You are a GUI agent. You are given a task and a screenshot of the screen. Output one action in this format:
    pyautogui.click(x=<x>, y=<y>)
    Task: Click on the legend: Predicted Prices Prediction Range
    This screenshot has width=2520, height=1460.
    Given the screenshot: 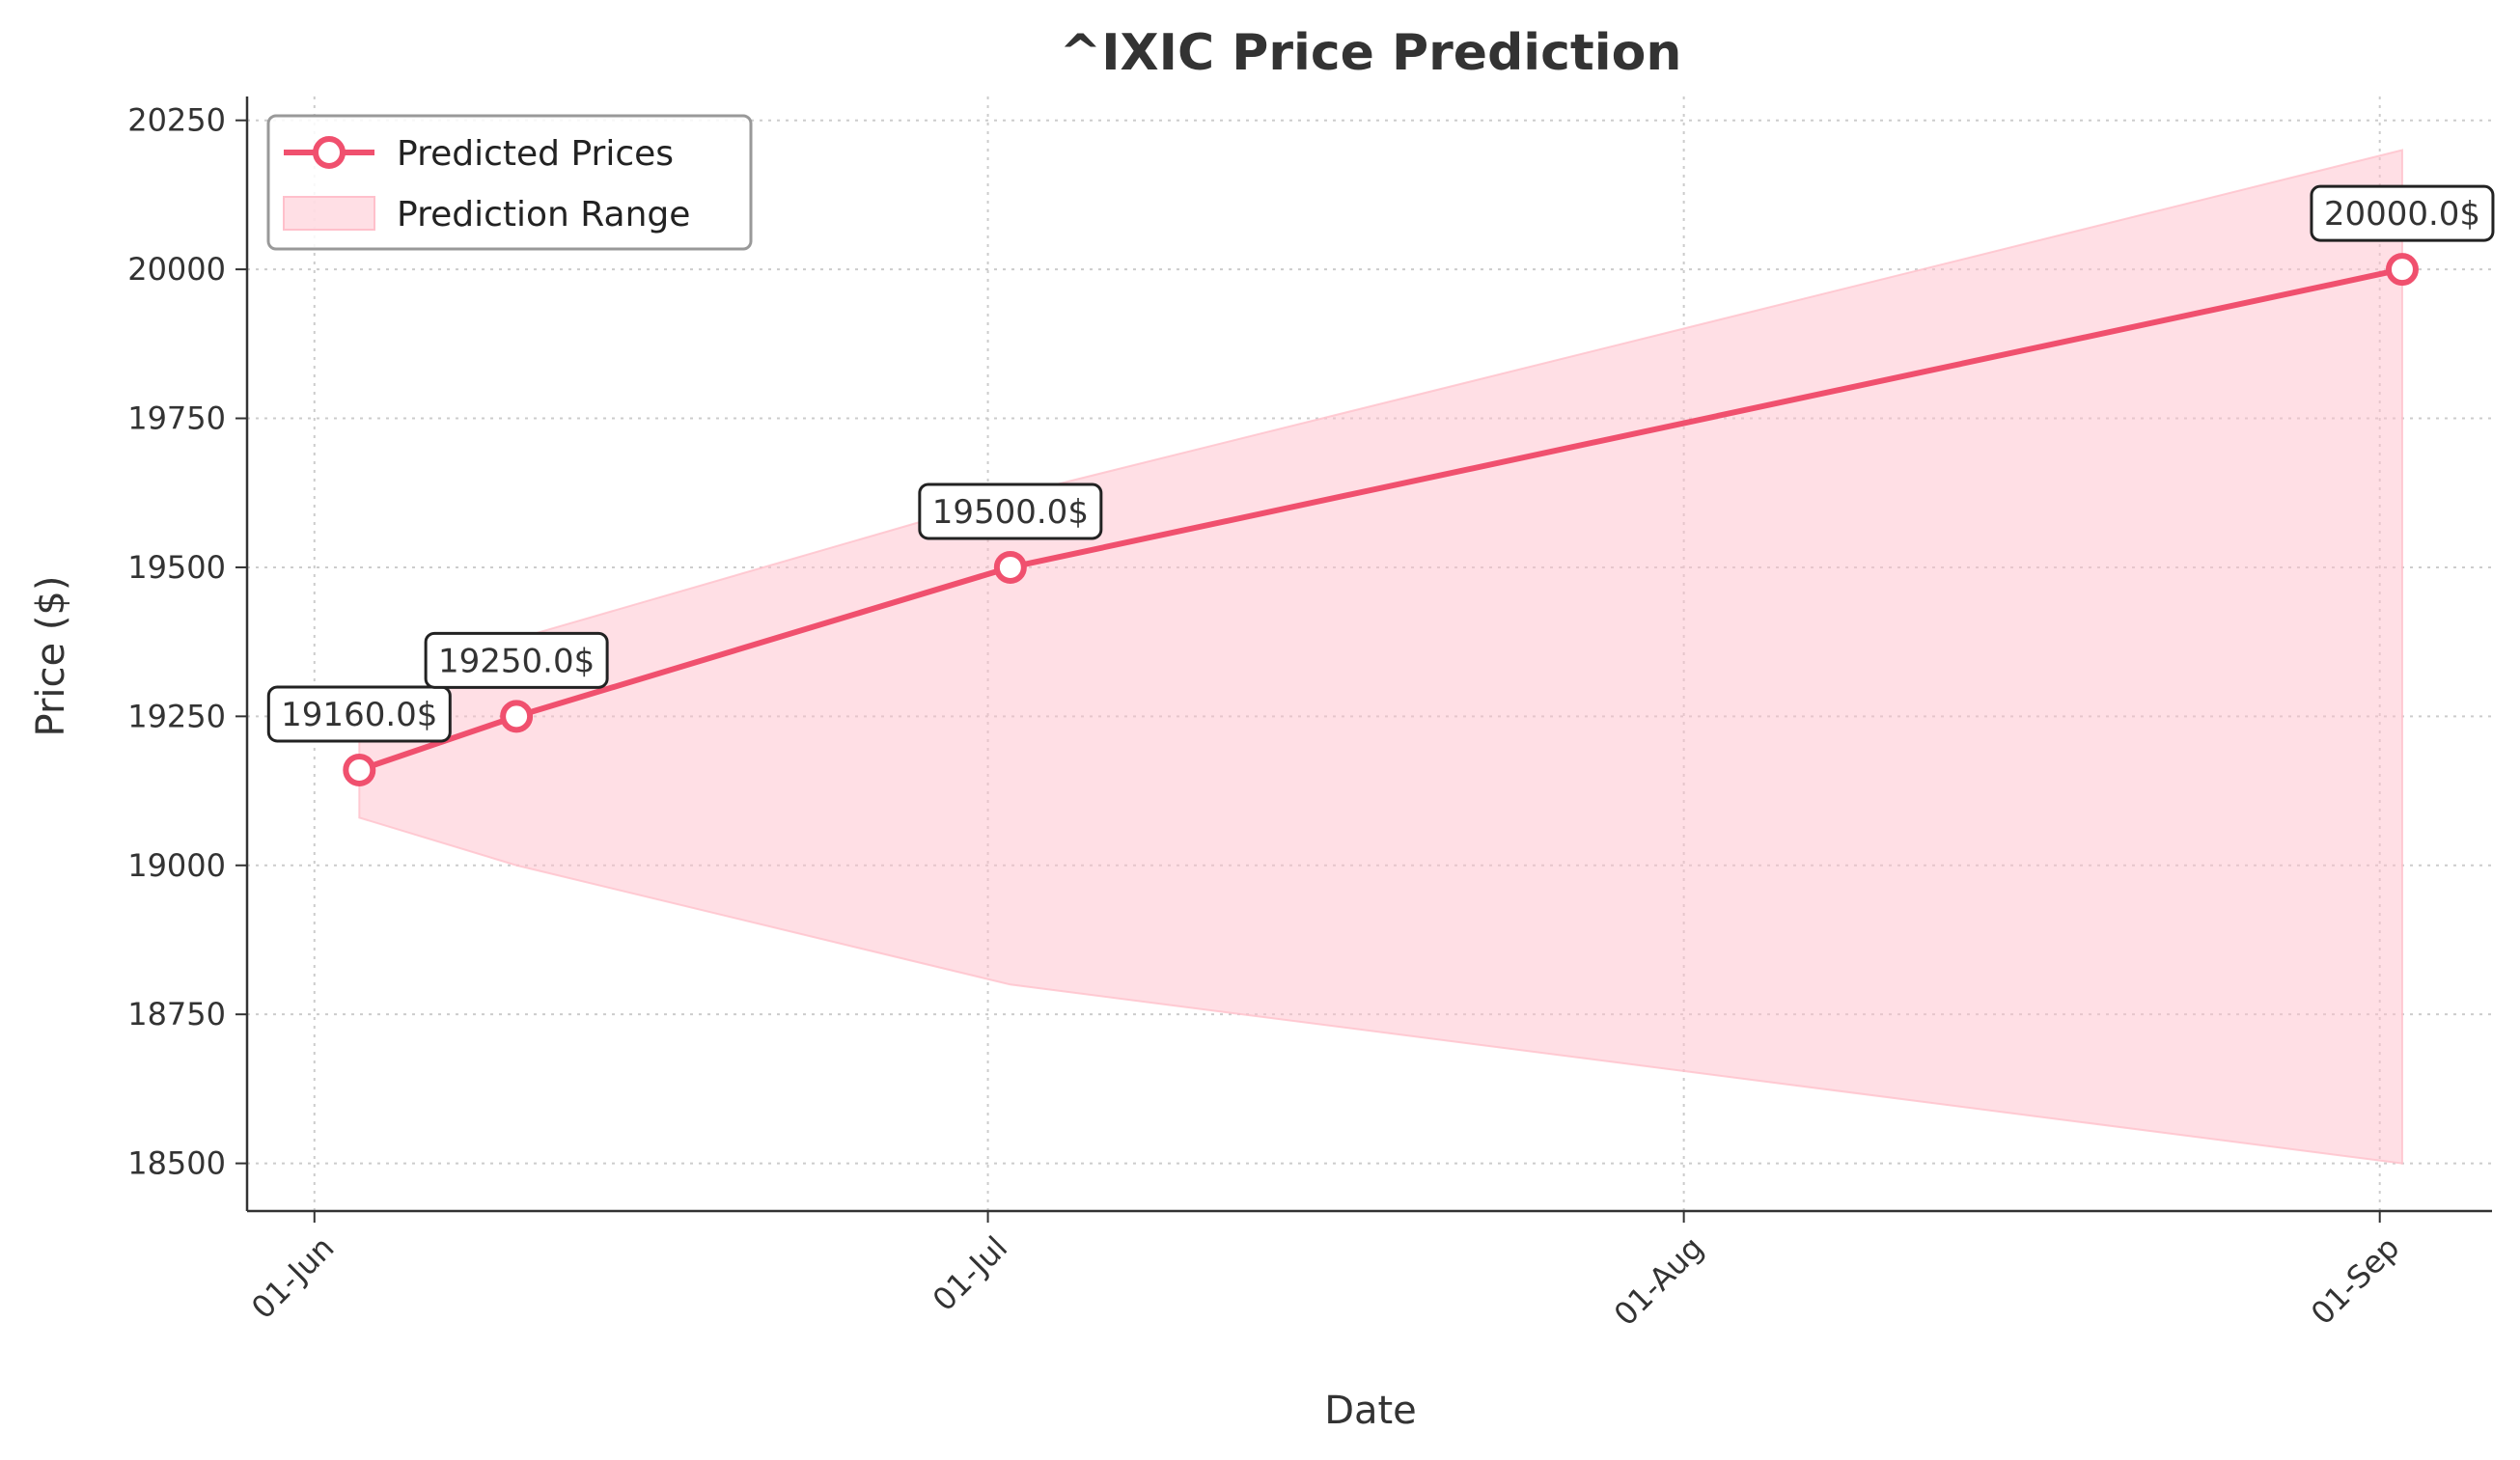 What is the action you would take?
    pyautogui.click(x=509, y=182)
    